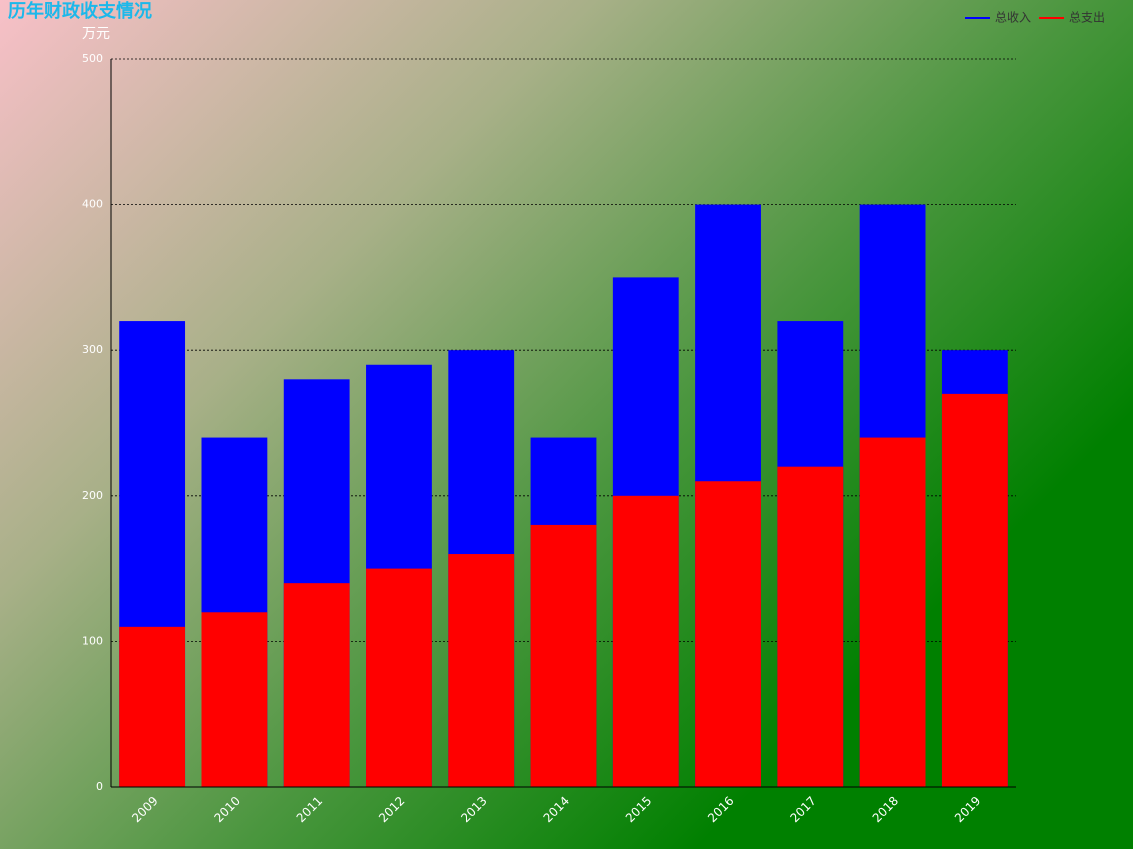  Describe the element at coordinates (227, 809) in the screenshot. I see `x-tick-label: 2010` at that location.